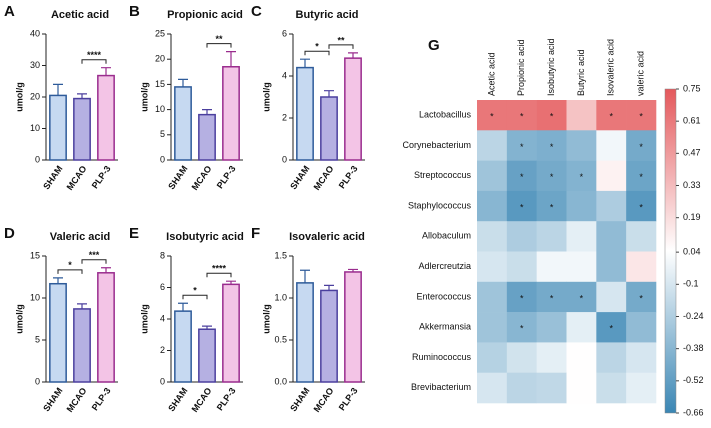 The width and height of the screenshot is (711, 428). Describe the element at coordinates (693, 316) in the screenshot. I see `colorbar-tick-label: -0.24` at that location.